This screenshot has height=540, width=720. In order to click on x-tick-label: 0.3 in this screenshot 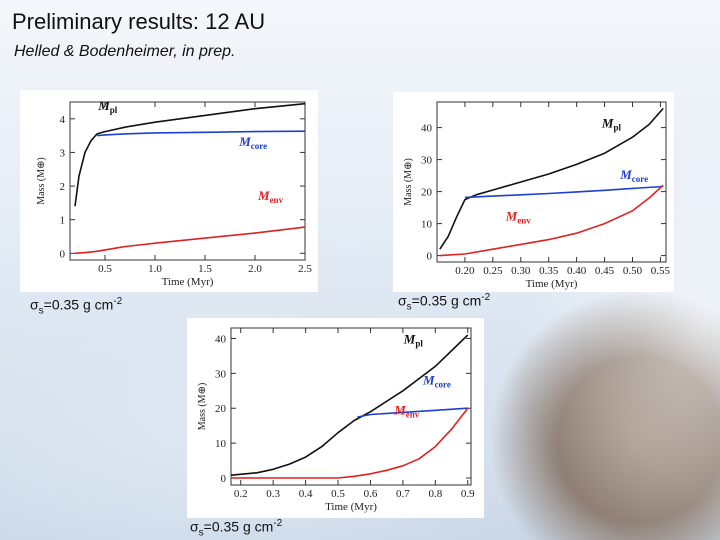, I will do `click(273, 494)`.